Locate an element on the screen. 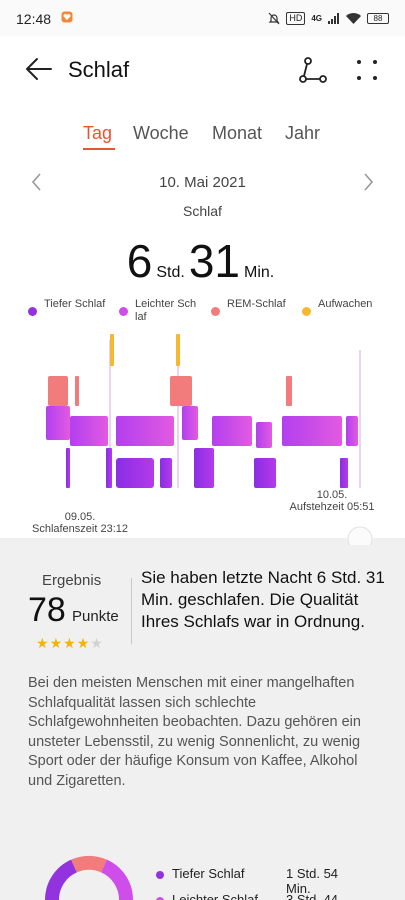 Image resolution: width=405 pixels, height=900 pixels. status-icons: HD 4G 88 is located at coordinates (328, 18).